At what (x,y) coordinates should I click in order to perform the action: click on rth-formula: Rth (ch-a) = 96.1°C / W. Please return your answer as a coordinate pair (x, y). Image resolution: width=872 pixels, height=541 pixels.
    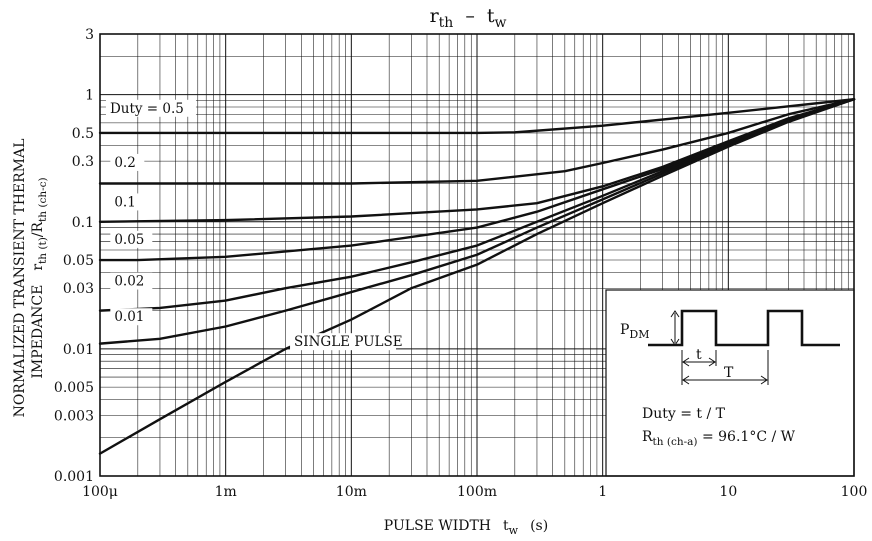
    Looking at the image, I should click on (719, 438).